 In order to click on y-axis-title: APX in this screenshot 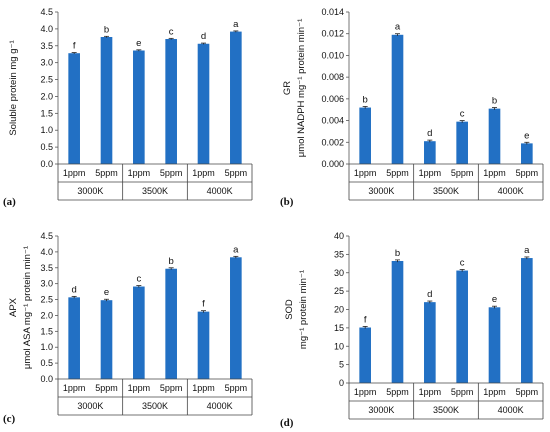, I will do `click(13, 307)`.